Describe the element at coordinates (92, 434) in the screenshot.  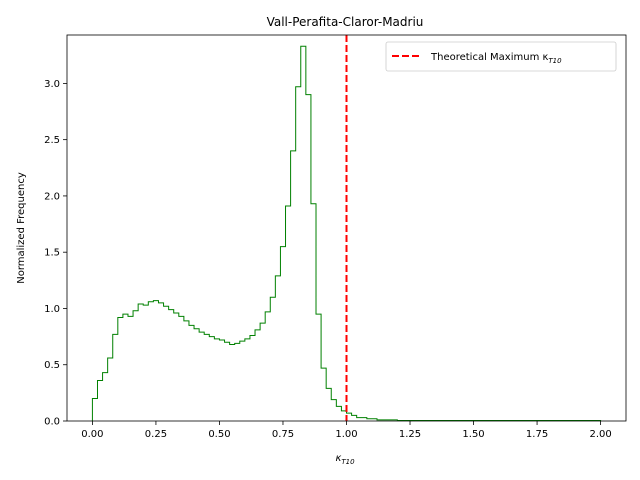
I see `x-tick-label: 0.00` at that location.